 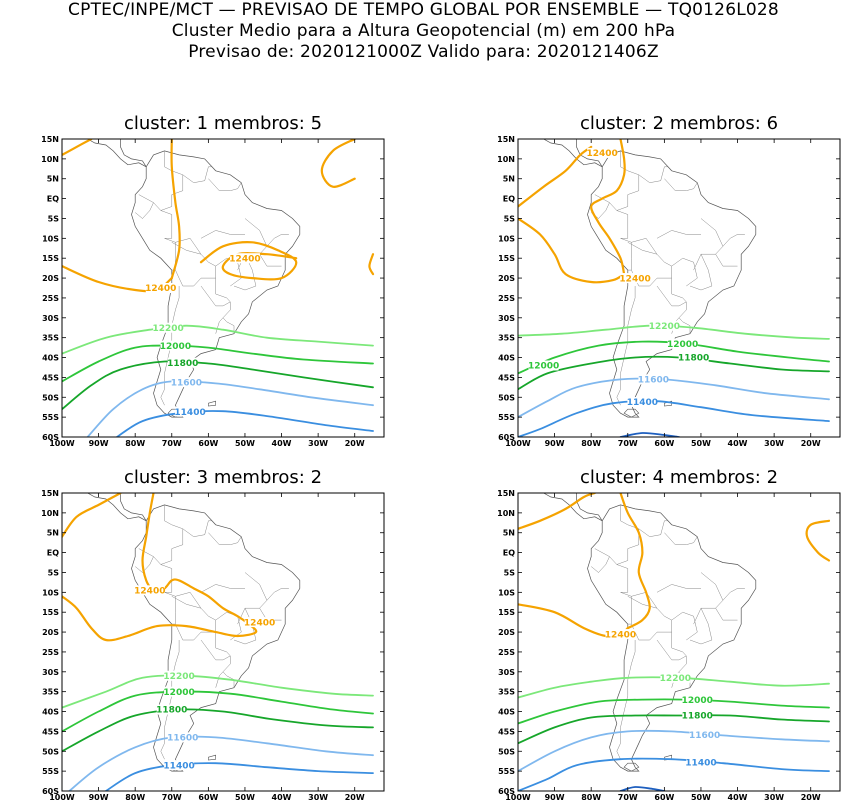 What do you see at coordinates (506, 692) in the screenshot?
I see `lat-label: 35S` at bounding box center [506, 692].